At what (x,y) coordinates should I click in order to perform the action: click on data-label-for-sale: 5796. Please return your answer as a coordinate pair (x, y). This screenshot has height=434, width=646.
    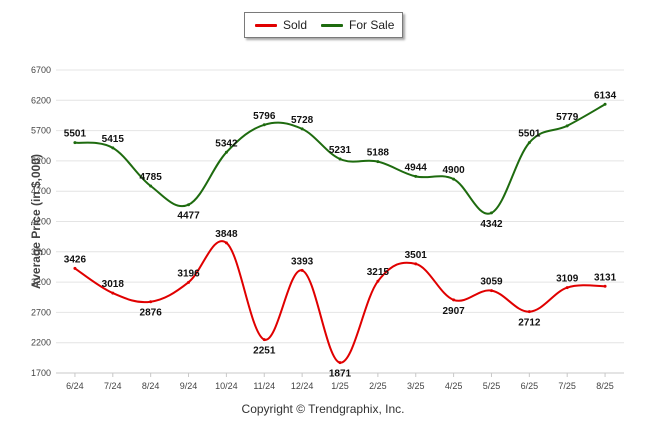
    Looking at the image, I should click on (264, 116).